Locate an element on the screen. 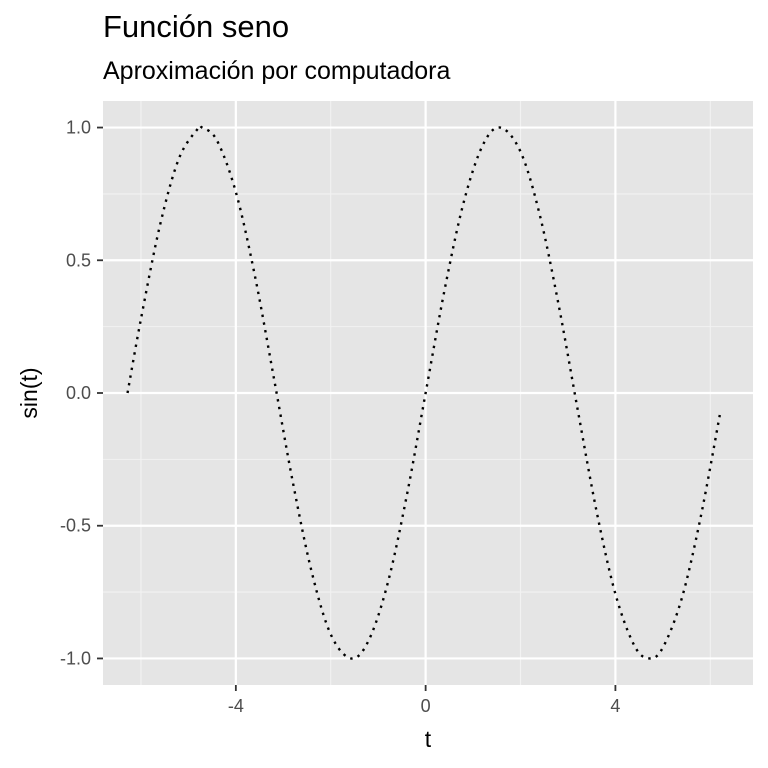 This screenshot has width=768, height=768. x-axis-ticks: -4 0 4 is located at coordinates (424, 700).